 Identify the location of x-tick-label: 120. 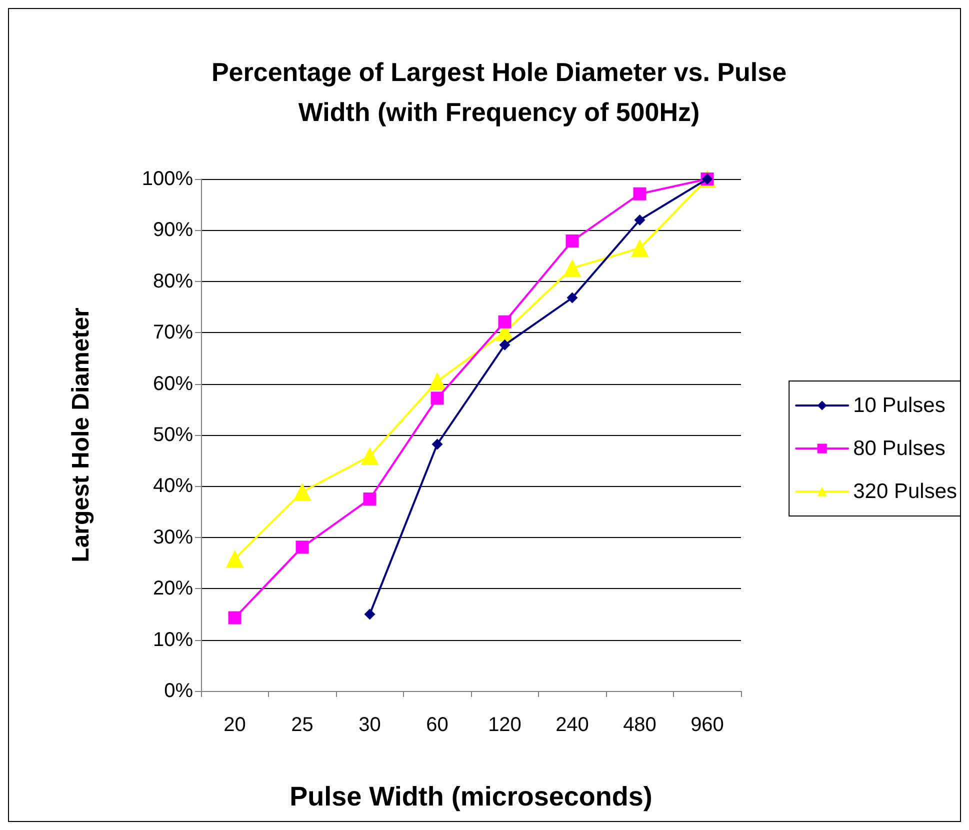
(505, 725).